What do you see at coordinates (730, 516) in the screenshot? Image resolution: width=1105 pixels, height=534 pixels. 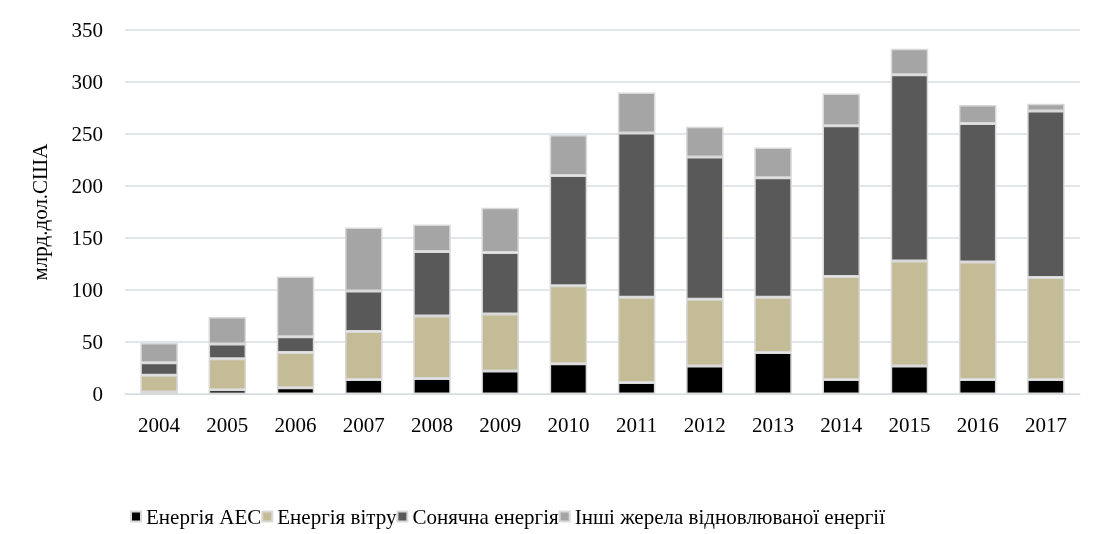 I see `legend-label: Інші жерела відновлюваної енергії` at bounding box center [730, 516].